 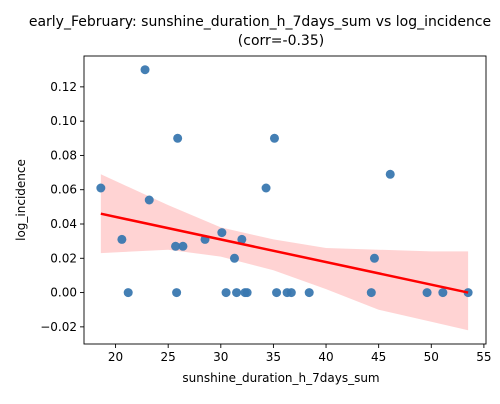 What do you see at coordinates (63, 258) in the screenshot?
I see `y-tick-label: 0.02` at bounding box center [63, 258].